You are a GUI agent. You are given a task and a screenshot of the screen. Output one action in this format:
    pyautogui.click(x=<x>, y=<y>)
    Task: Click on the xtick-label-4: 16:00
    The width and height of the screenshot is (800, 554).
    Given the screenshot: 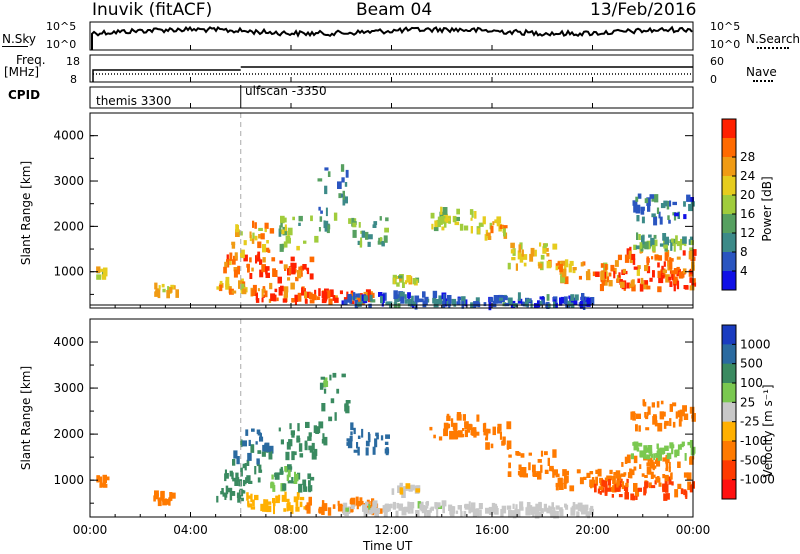 What is the action you would take?
    pyautogui.click(x=492, y=530)
    